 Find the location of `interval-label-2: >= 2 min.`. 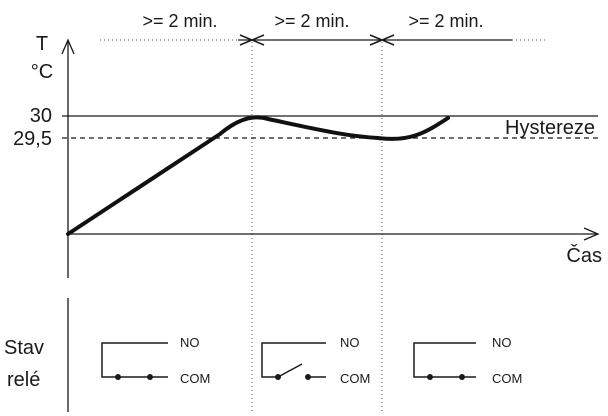

interval-label-2: >= 2 min. is located at coordinates (311, 21).